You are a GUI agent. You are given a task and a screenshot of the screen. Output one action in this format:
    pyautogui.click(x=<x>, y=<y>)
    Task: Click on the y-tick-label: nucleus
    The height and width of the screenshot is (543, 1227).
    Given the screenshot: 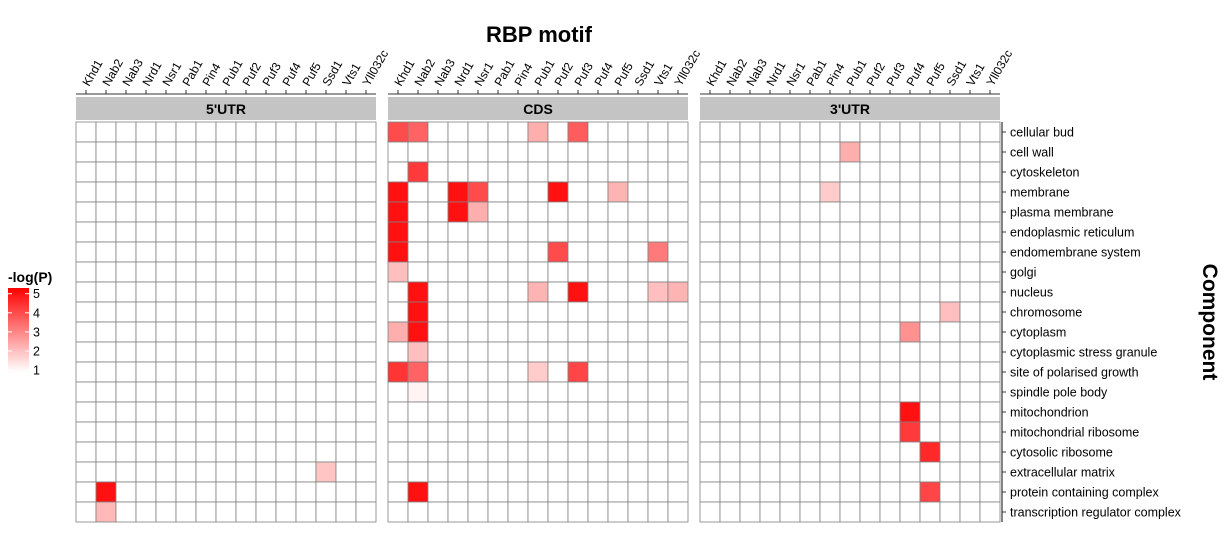 What is the action you would take?
    pyautogui.click(x=1031, y=293)
    